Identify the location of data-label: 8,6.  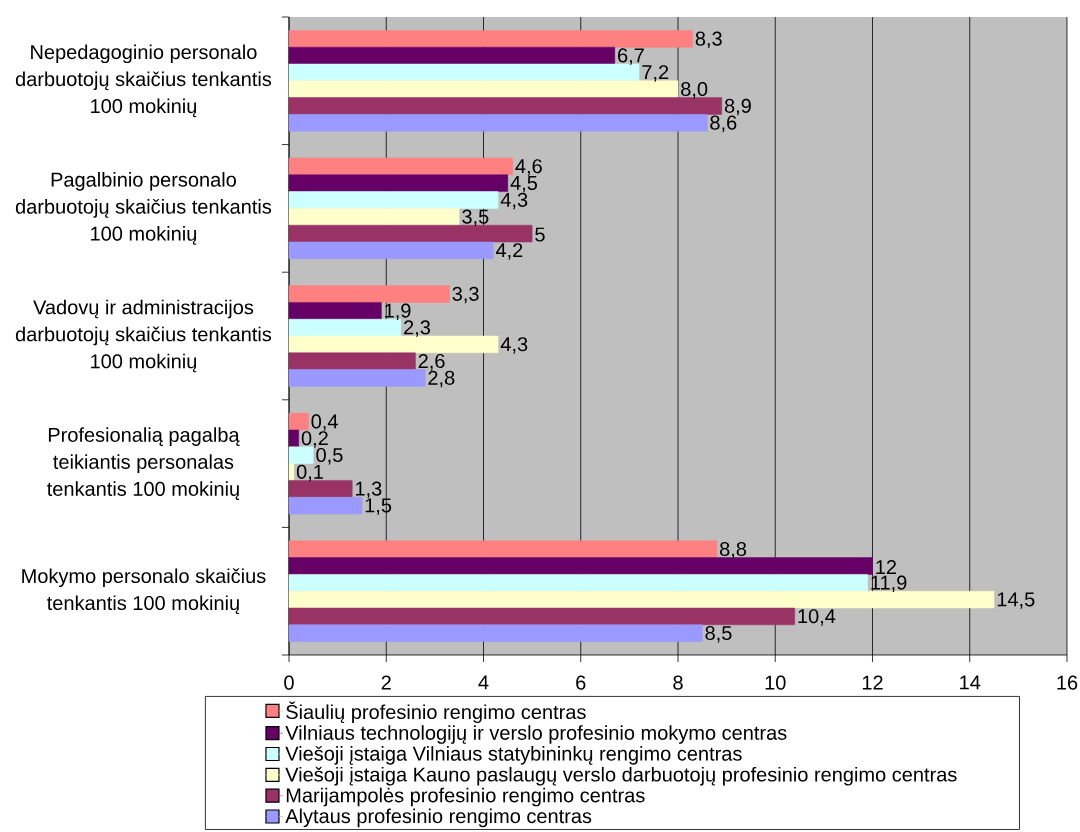
(723, 124).